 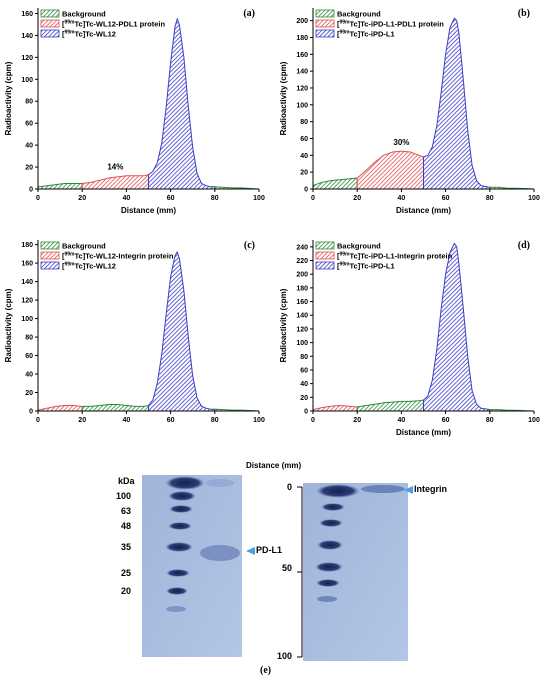 I want to click on y-tick-label: 120, so click(x=27, y=58).